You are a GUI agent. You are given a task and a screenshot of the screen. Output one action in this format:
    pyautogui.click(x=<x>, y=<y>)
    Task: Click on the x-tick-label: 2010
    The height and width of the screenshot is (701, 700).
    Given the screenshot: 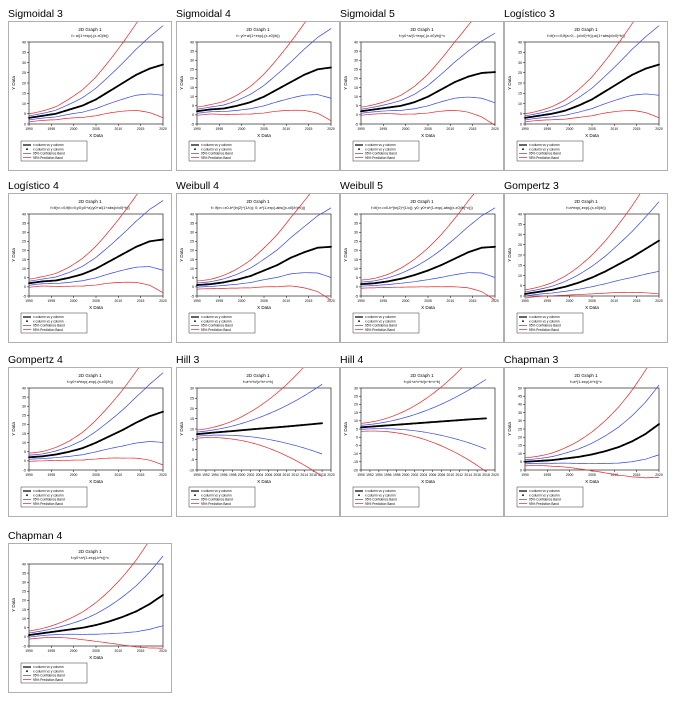 What is the action you would take?
    pyautogui.click(x=287, y=301)
    